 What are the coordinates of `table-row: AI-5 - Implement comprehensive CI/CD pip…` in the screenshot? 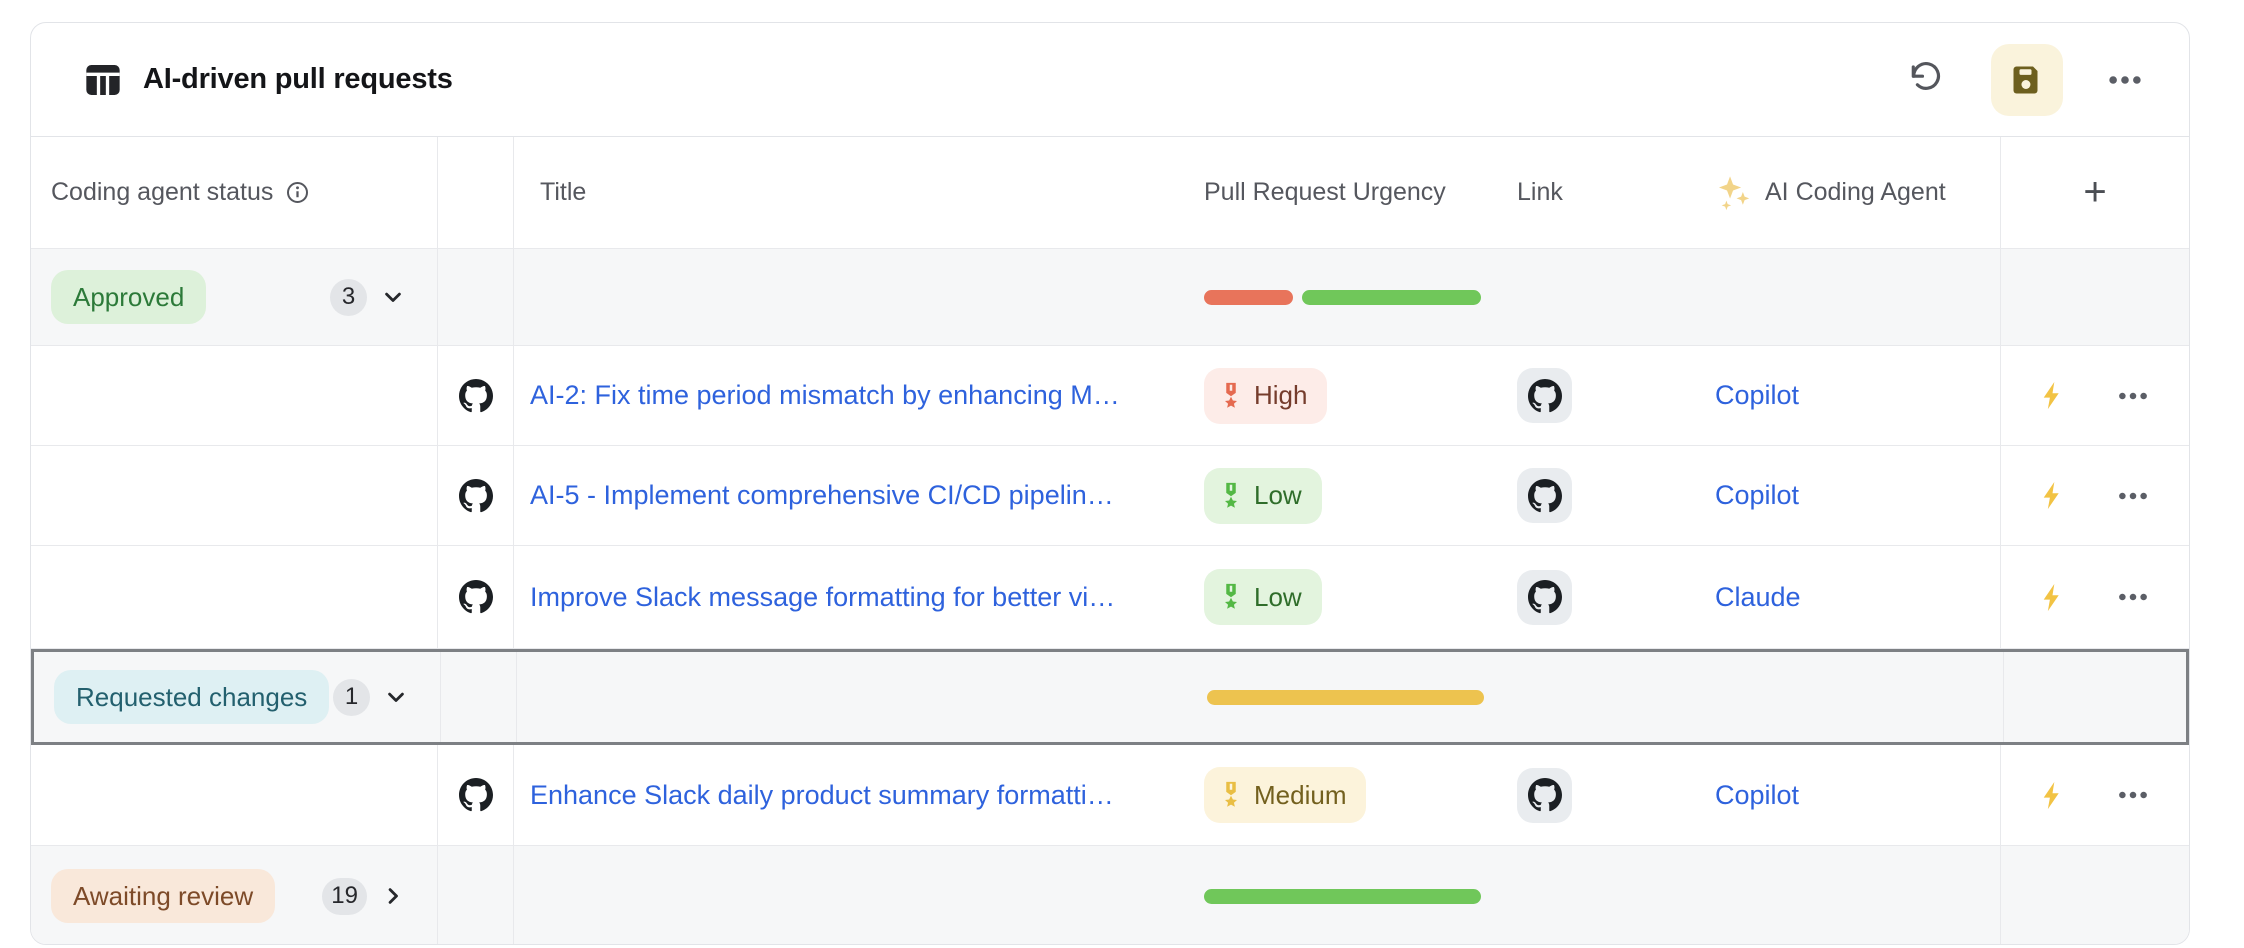 It's located at (1110, 496).